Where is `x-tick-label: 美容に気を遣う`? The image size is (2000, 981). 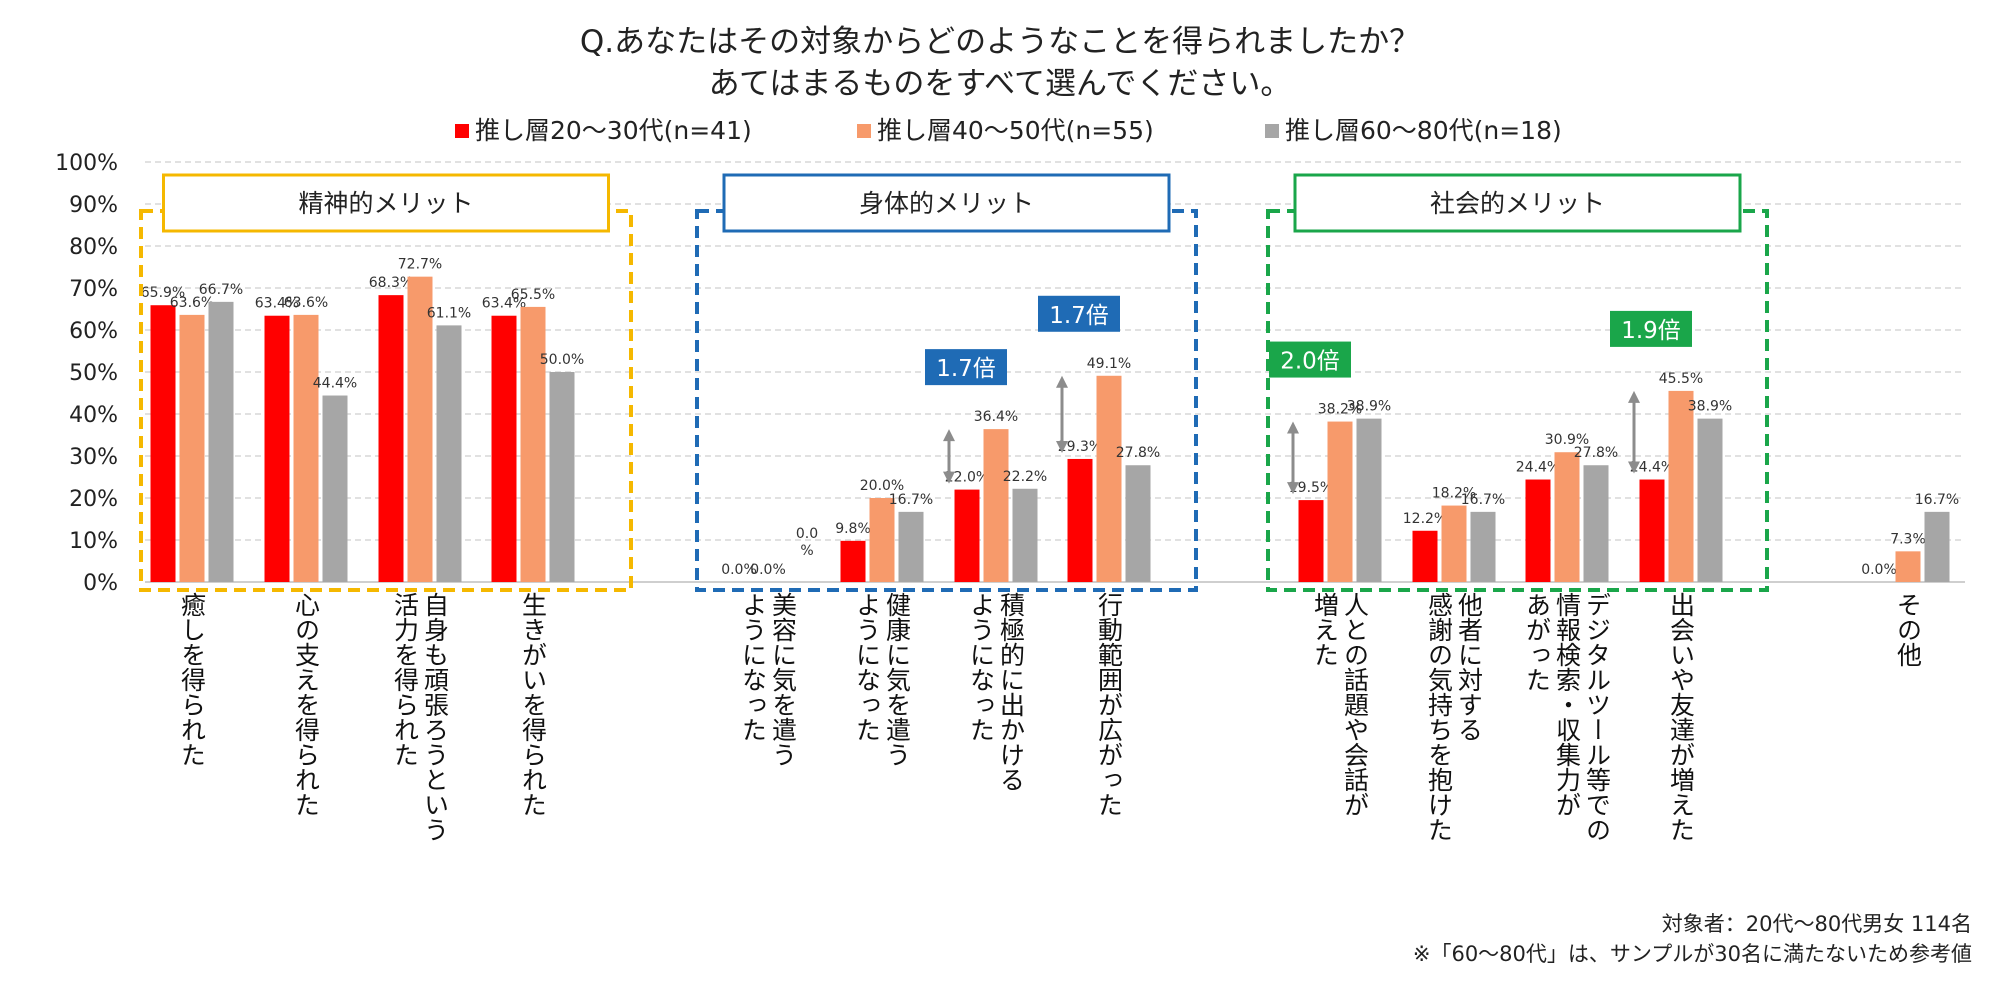
x-tick-label: 美容に気を遣う is located at coordinates (783, 679).